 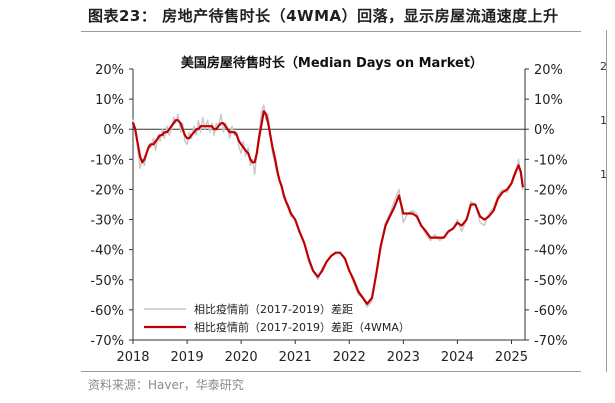 I want to click on title-rule, so click(x=331, y=31).